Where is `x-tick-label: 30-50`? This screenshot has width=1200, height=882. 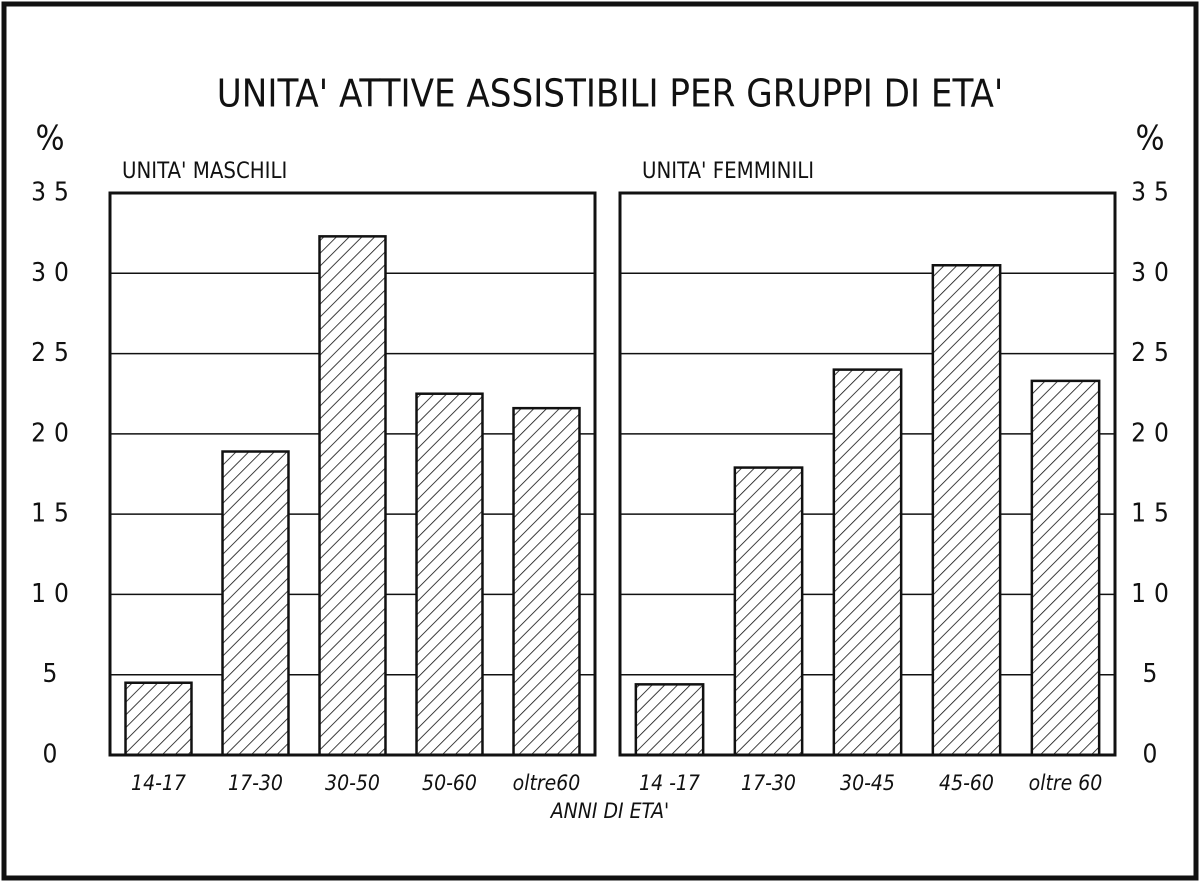 x-tick-label: 30-50 is located at coordinates (352, 783).